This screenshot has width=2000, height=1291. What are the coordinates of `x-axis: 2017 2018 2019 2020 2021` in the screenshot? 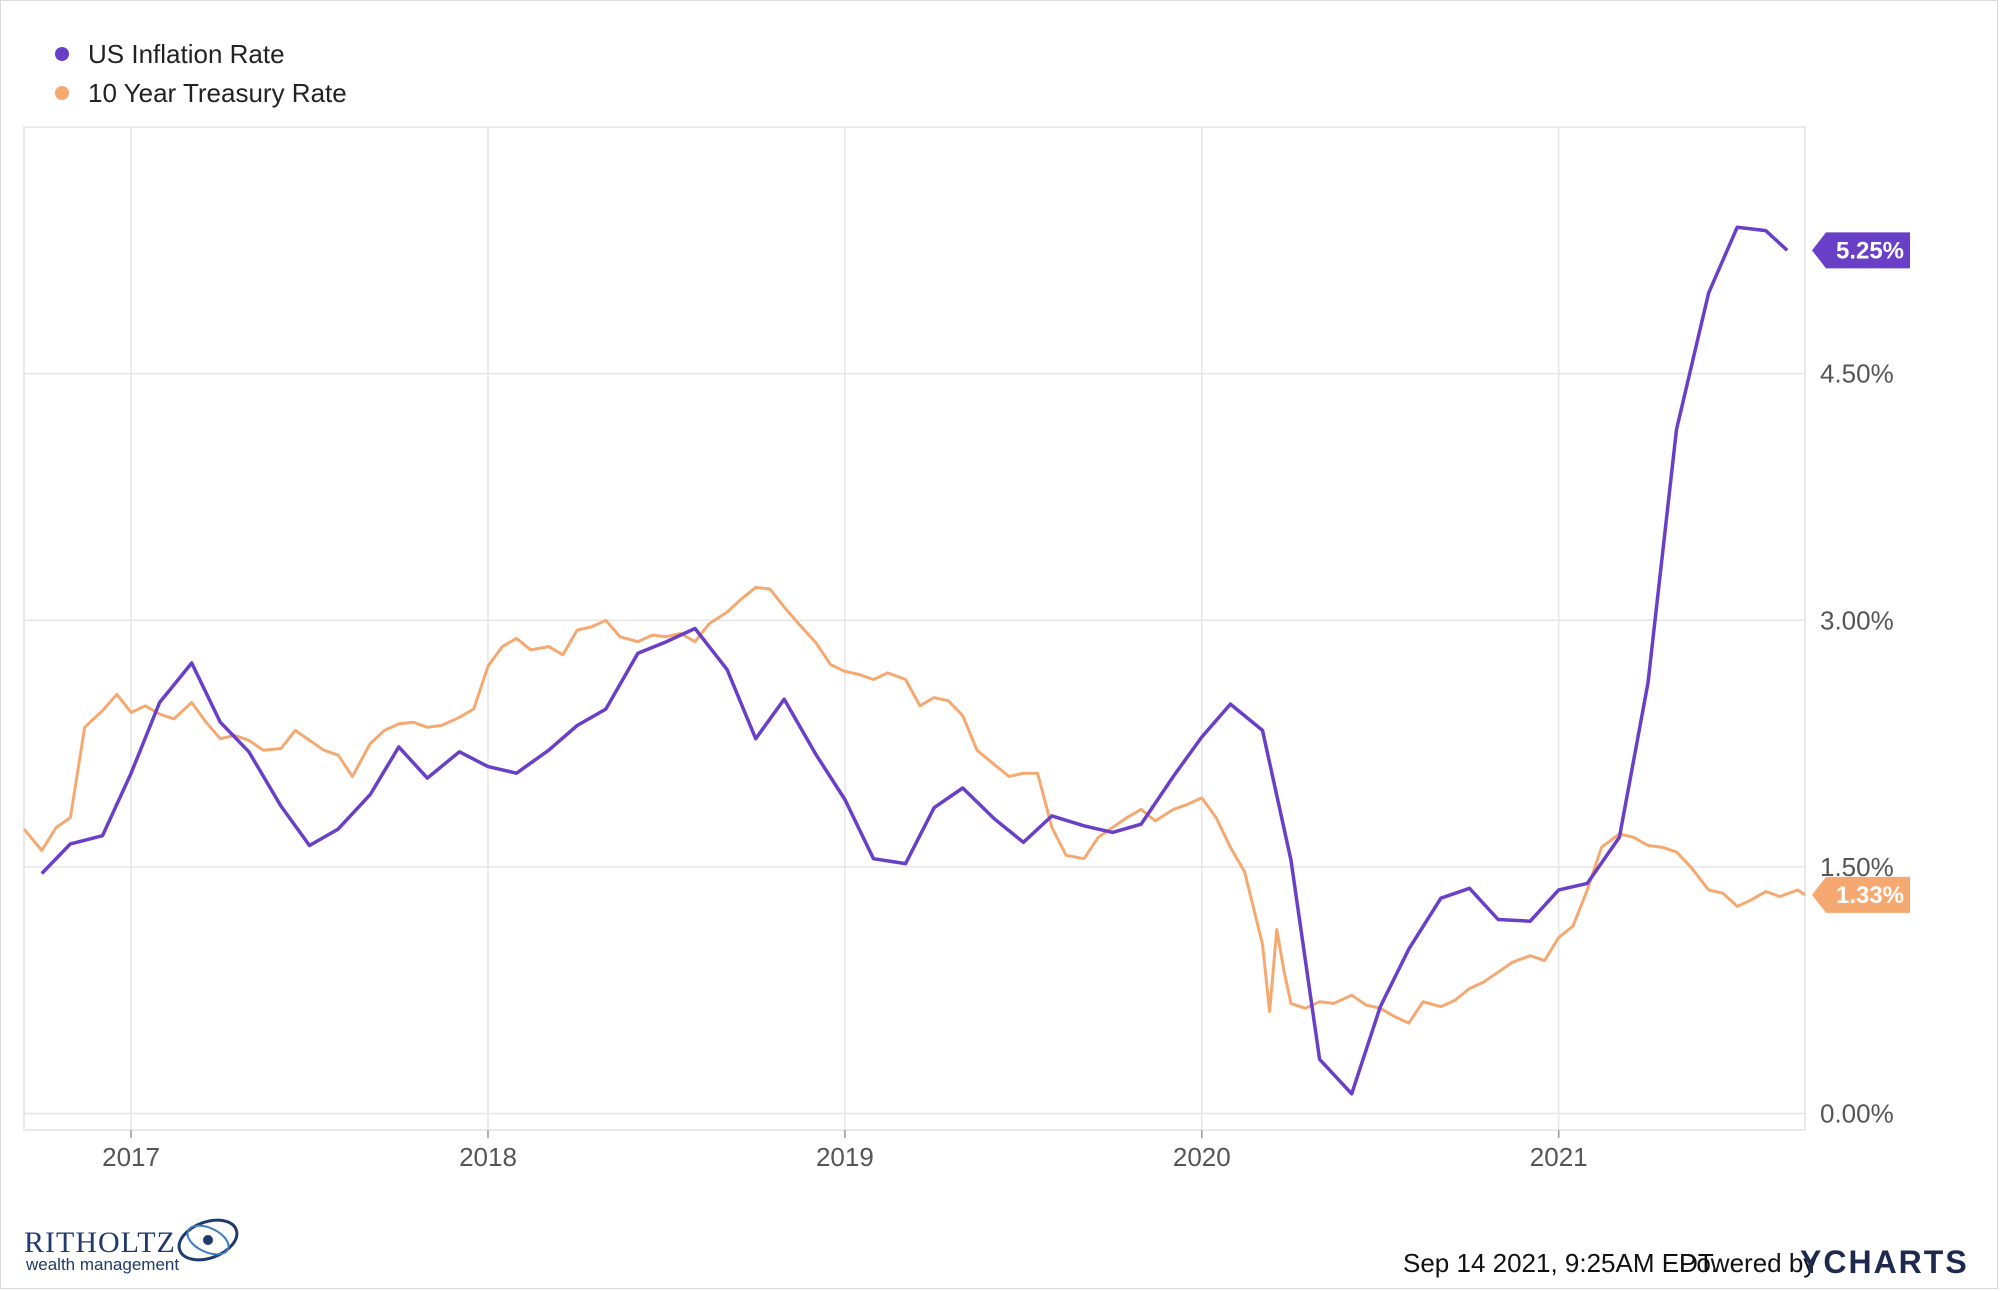 It's located at (845, 1151).